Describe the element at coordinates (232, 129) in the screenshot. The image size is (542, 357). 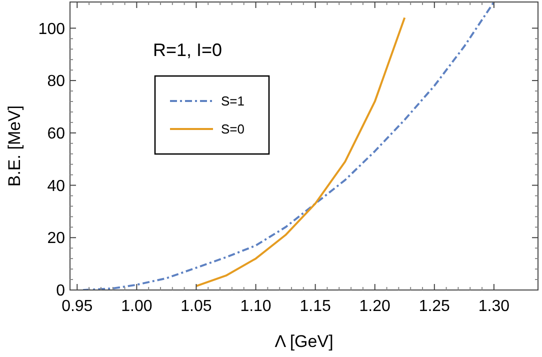
I see `legend-label: S=0` at that location.